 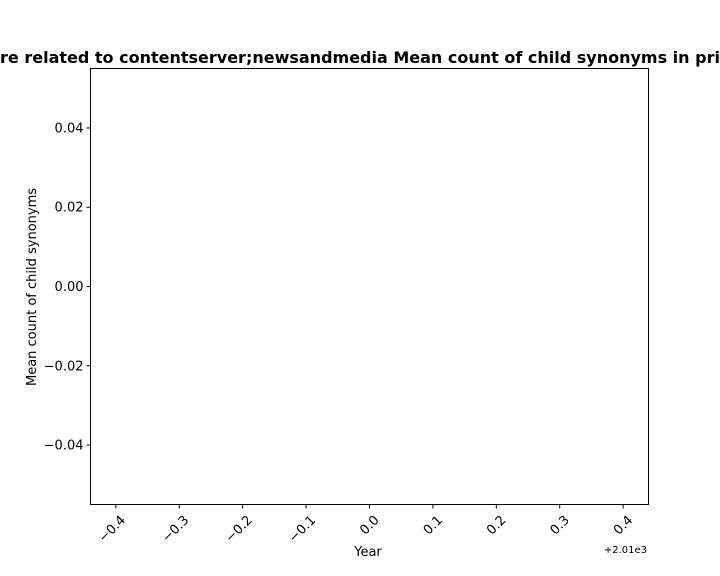 What do you see at coordinates (32, 287) in the screenshot?
I see `y-axis-label: Mean count of child synonyms` at bounding box center [32, 287].